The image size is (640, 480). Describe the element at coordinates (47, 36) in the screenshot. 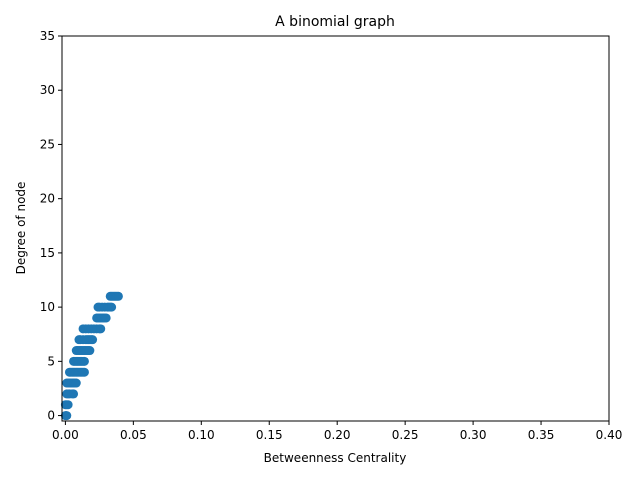

I see `y-tick-label: 35` at that location.